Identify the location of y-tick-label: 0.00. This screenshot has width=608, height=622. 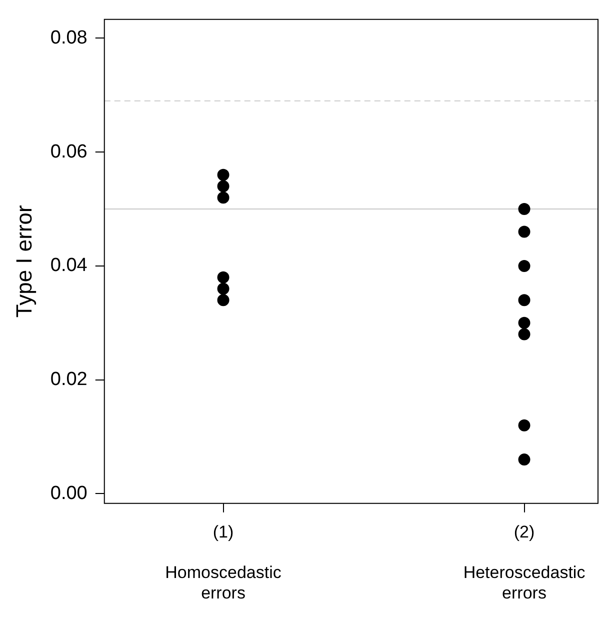
(69, 493).